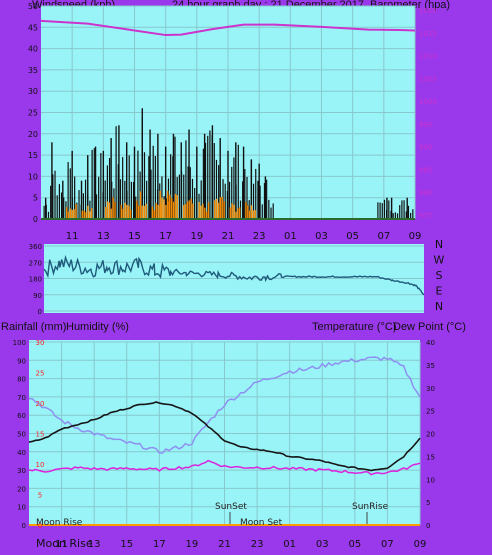 The image size is (492, 555). I want to click on wind-y-axis: 0 5 10 15 20 25 30 35 40 45 50, so click(33, 113).